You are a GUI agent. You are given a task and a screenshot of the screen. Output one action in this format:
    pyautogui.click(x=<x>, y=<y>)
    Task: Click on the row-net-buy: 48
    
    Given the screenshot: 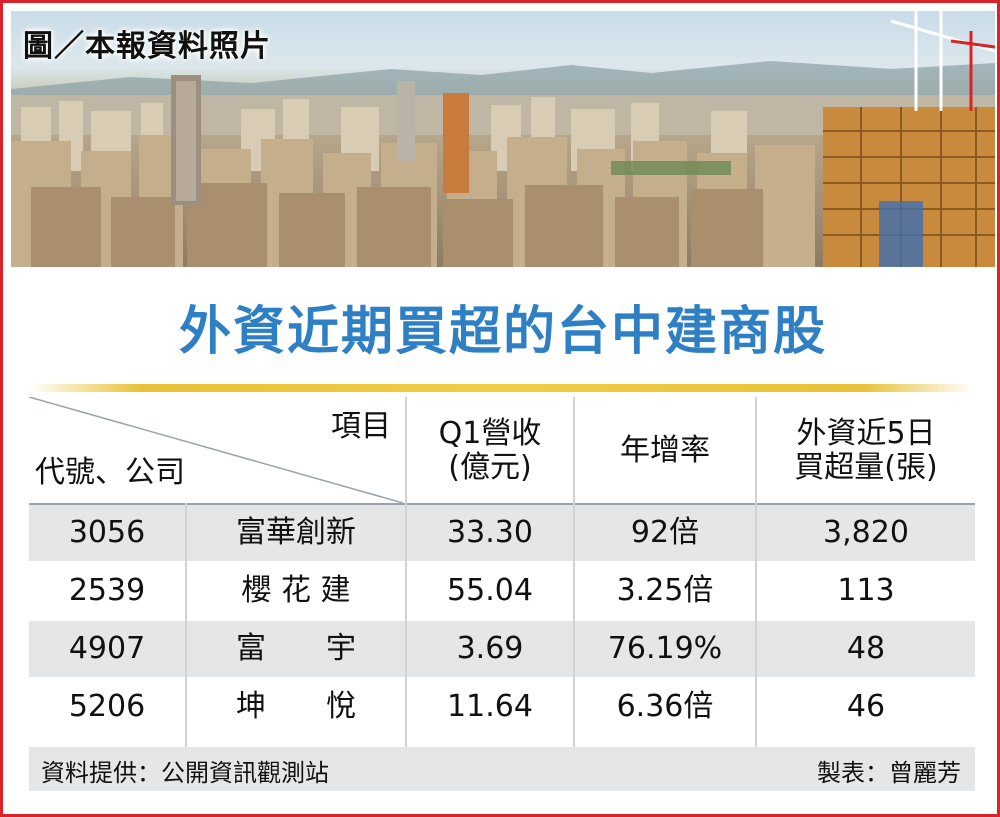 What is the action you would take?
    pyautogui.click(x=866, y=648)
    